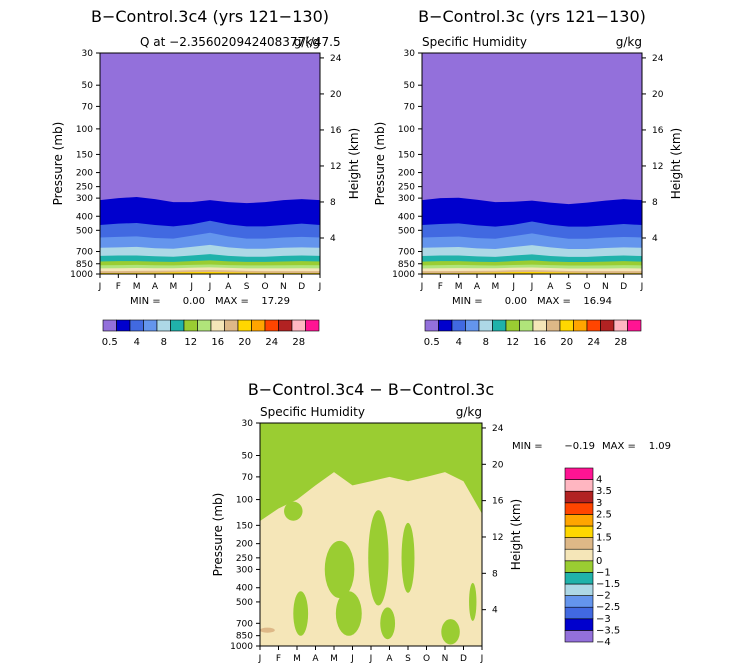  I want to click on colorbar-1-label: 4, so click(137, 342).